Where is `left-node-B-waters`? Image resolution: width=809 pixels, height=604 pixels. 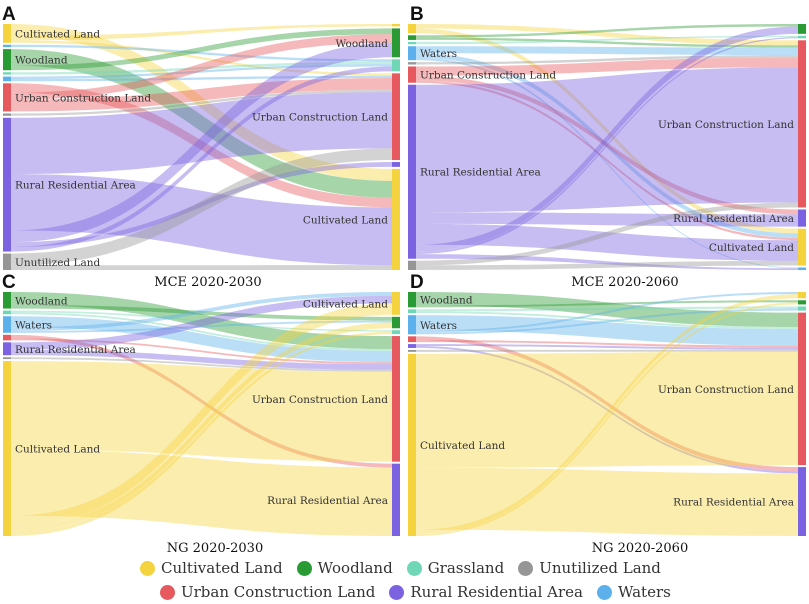 left-node-B-waters is located at coordinates (412, 53).